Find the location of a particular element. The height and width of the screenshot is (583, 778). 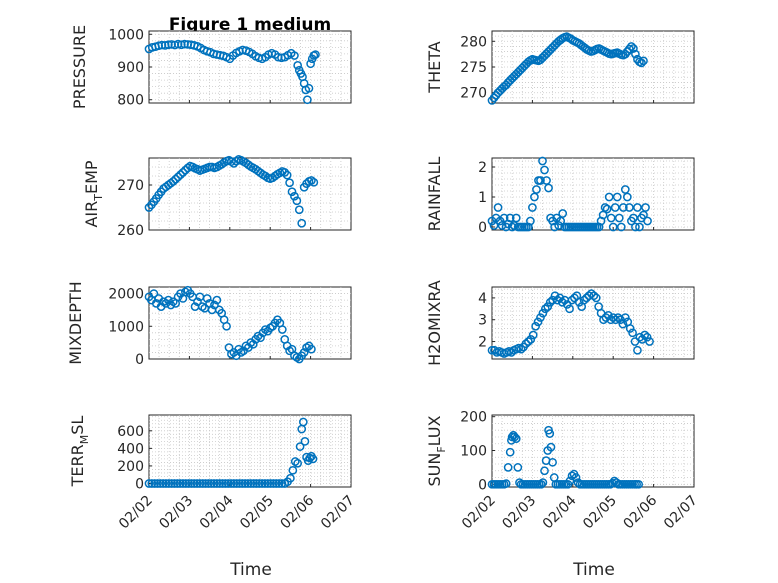

y-axis-label: THETA is located at coordinates (434, 67).